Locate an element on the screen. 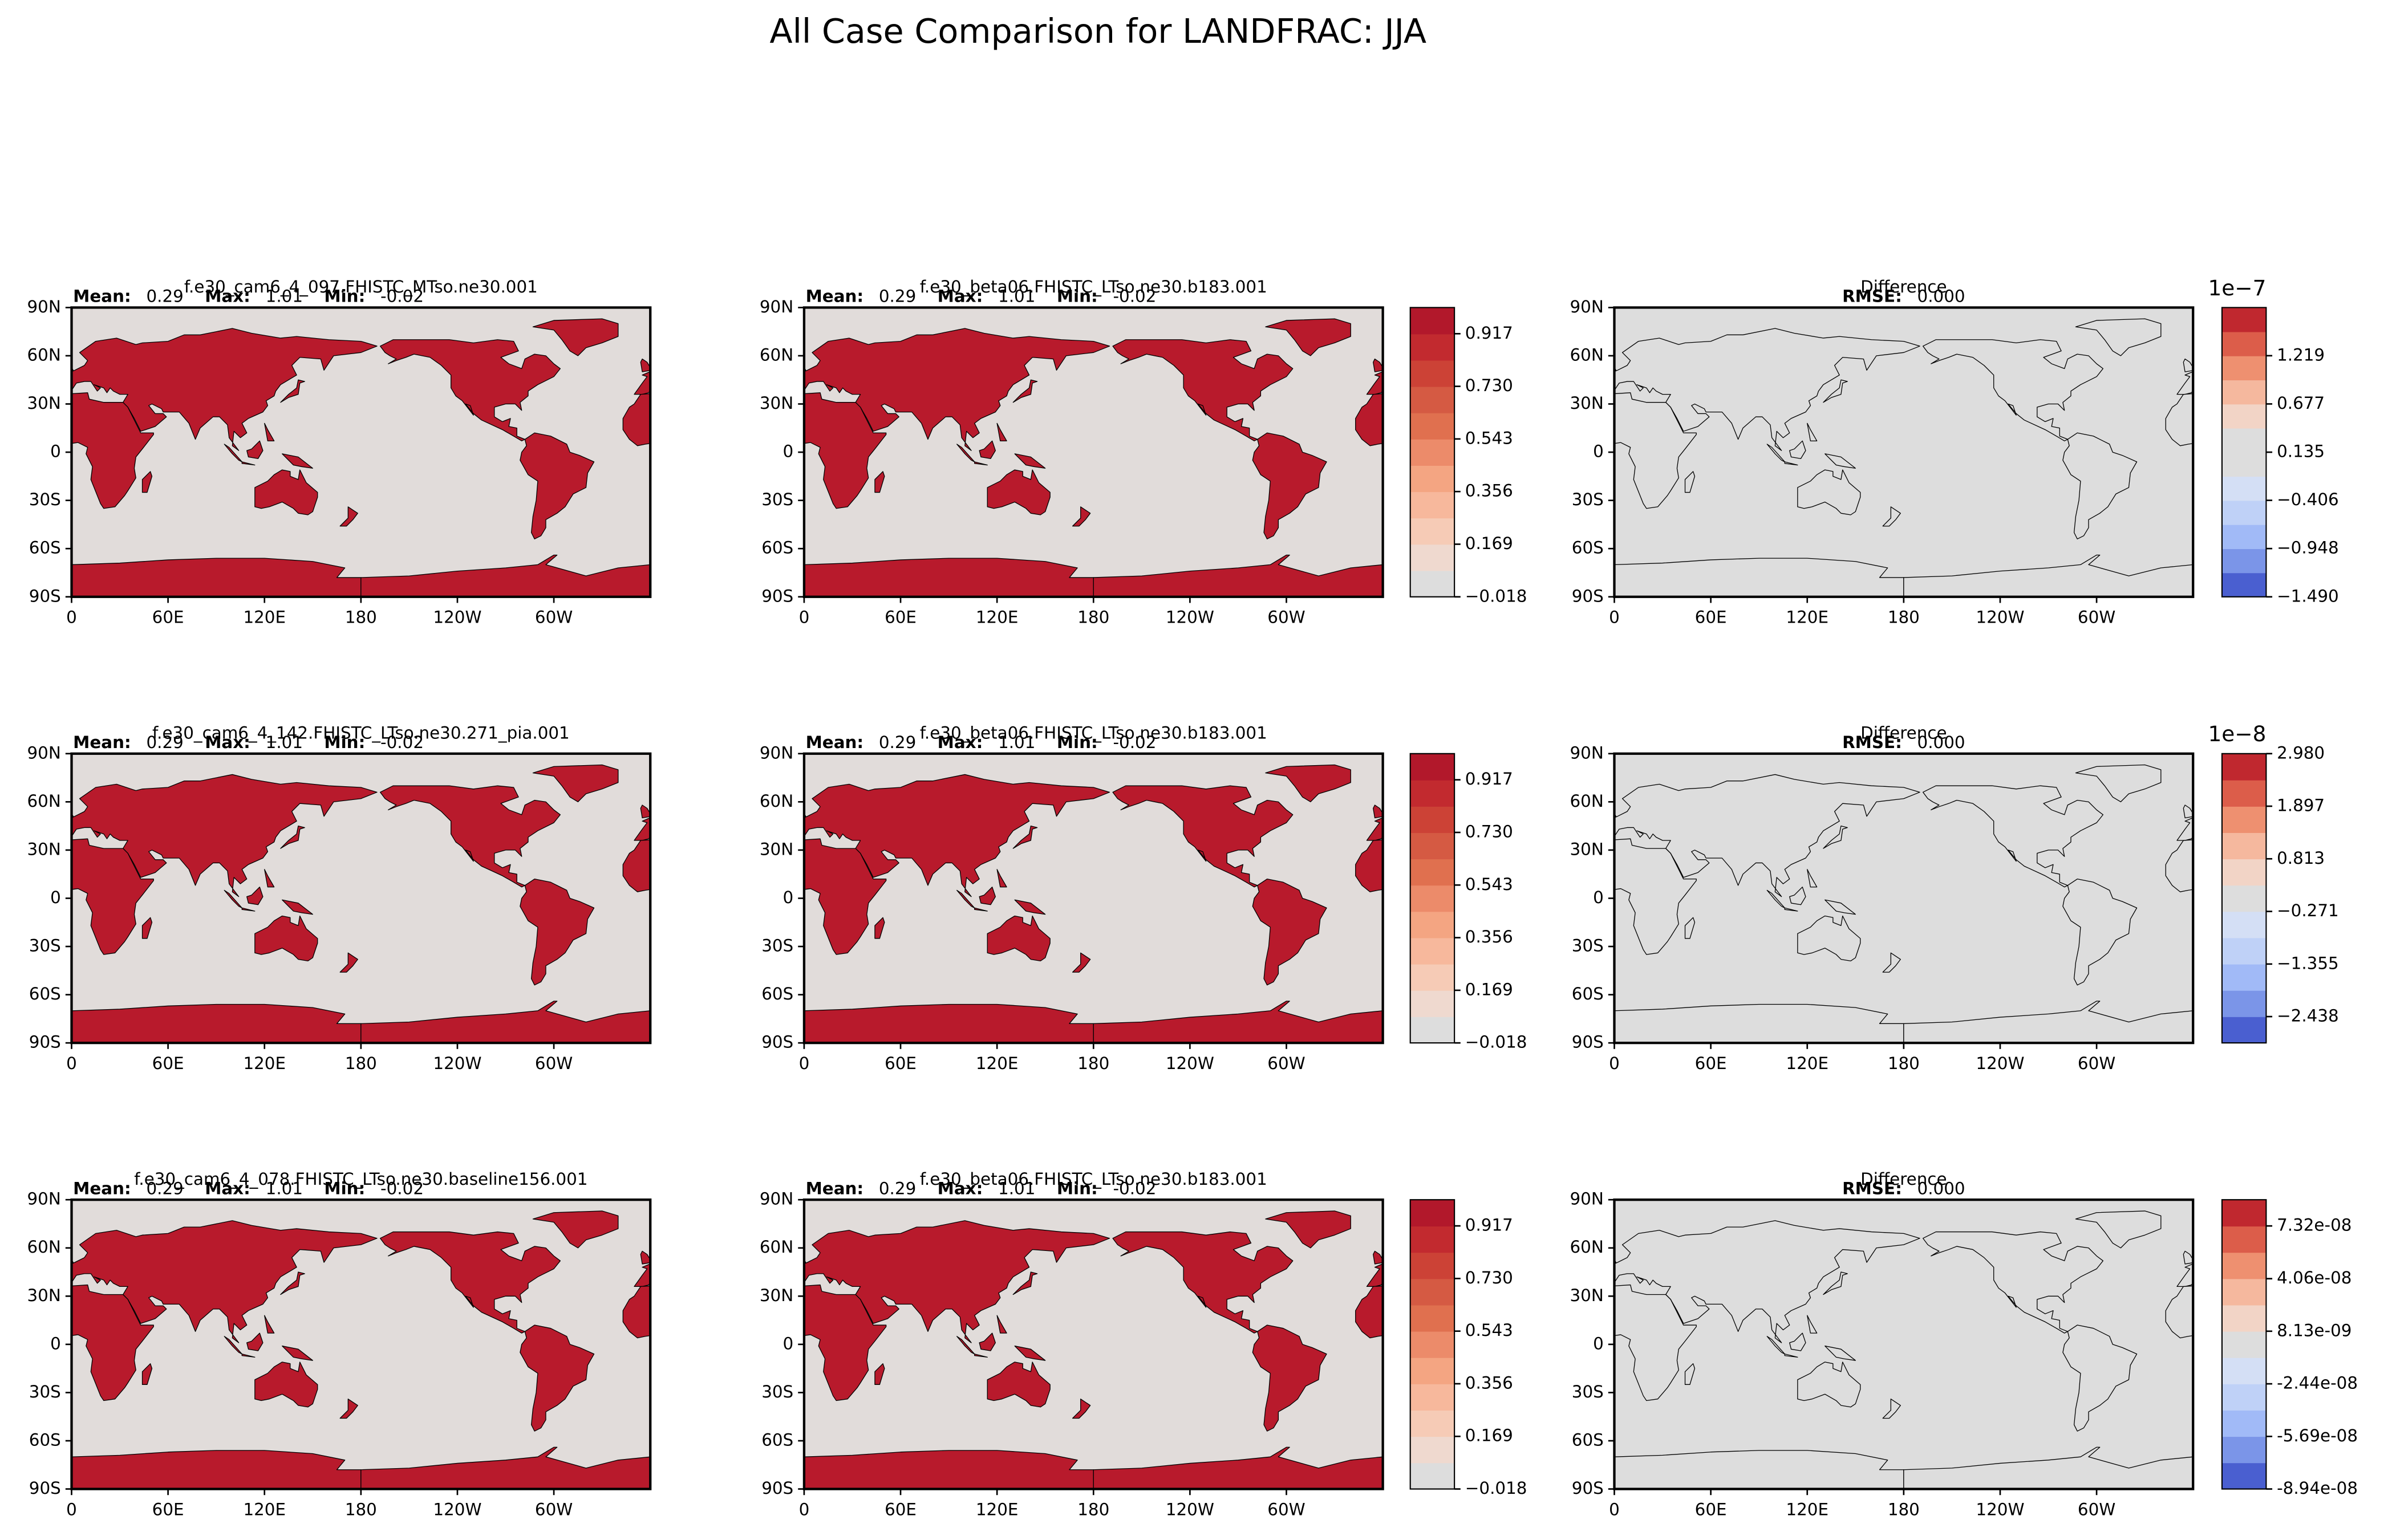  panel-title: f.e30_beta06.FHISTC_LTso.ne30.b183.001 is located at coordinates (1093, 286).